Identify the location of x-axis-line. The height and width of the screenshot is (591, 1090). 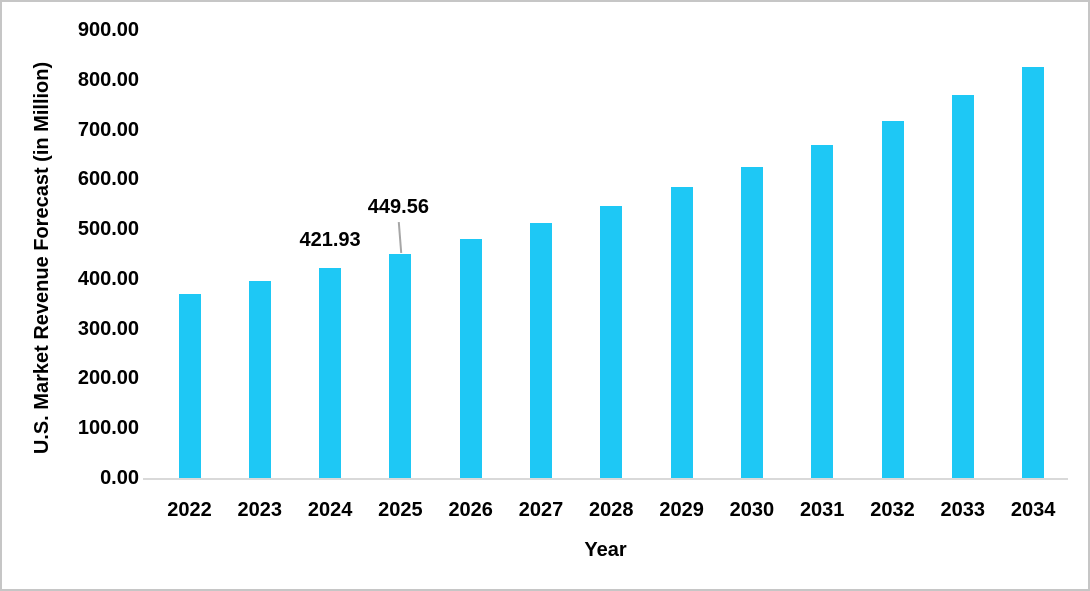
(605, 479).